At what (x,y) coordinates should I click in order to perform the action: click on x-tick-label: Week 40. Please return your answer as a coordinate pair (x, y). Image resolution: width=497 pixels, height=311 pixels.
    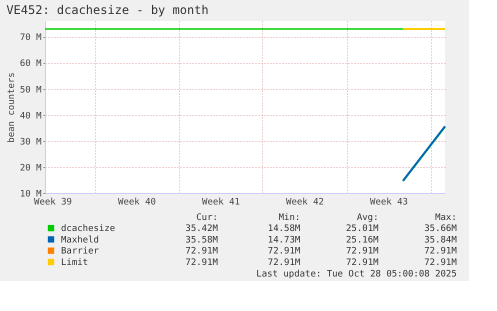
    Looking at the image, I should click on (137, 203).